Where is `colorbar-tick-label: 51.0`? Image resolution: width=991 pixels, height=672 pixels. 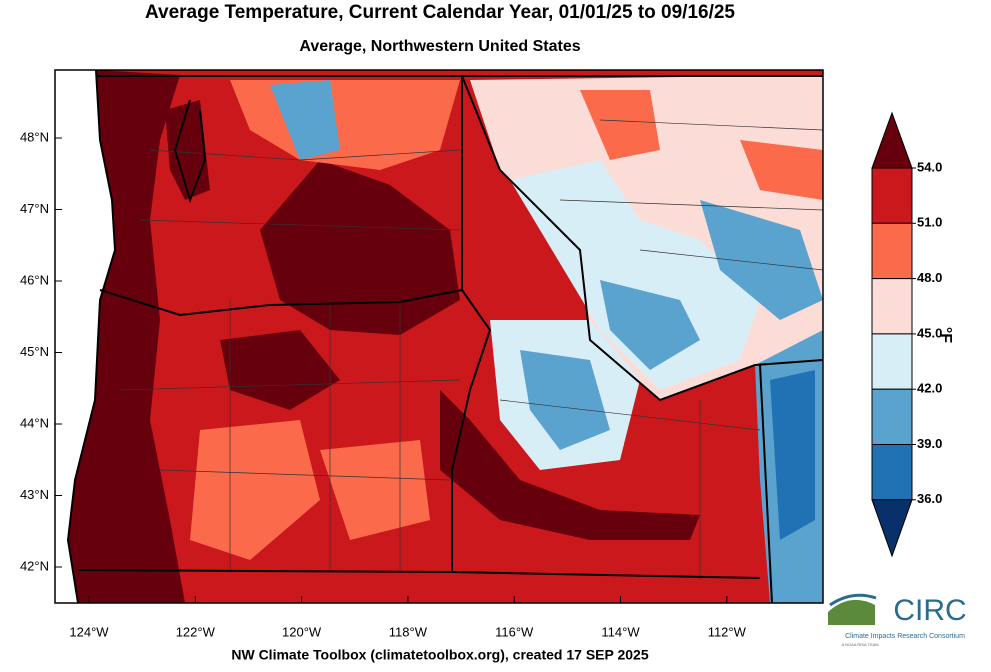 colorbar-tick-label: 51.0 is located at coordinates (929, 222).